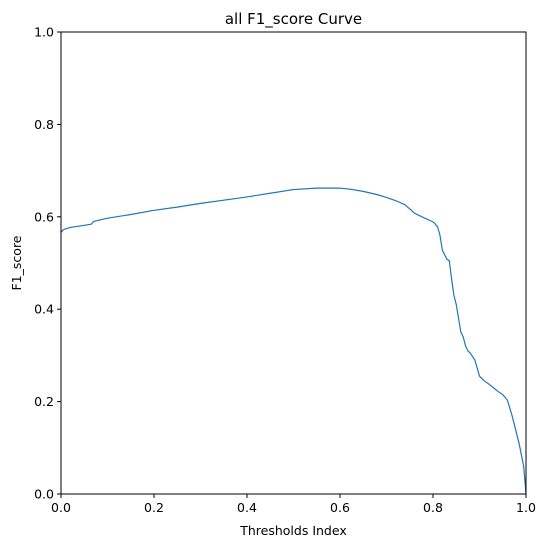  Describe the element at coordinates (16, 262) in the screenshot. I see `y-axis-label: F1_score` at that location.